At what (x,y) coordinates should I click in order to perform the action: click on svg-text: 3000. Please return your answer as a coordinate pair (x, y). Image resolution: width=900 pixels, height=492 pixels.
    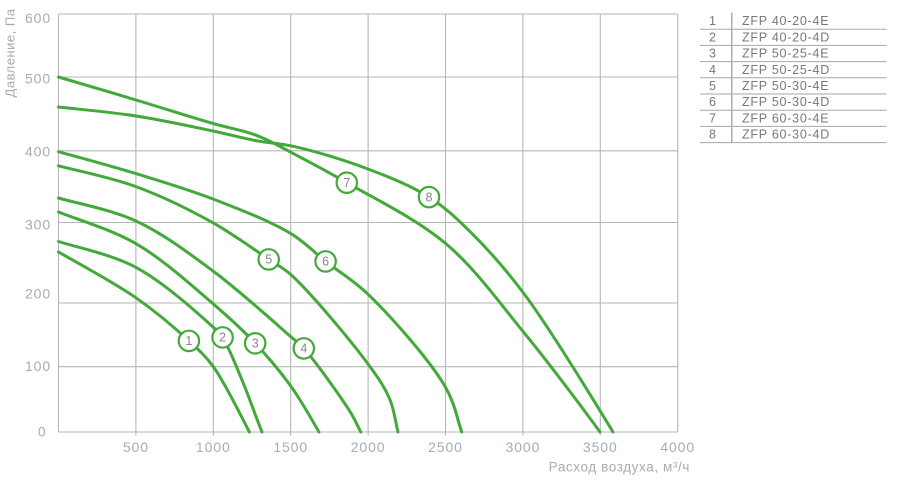
    Looking at the image, I should click on (523, 447).